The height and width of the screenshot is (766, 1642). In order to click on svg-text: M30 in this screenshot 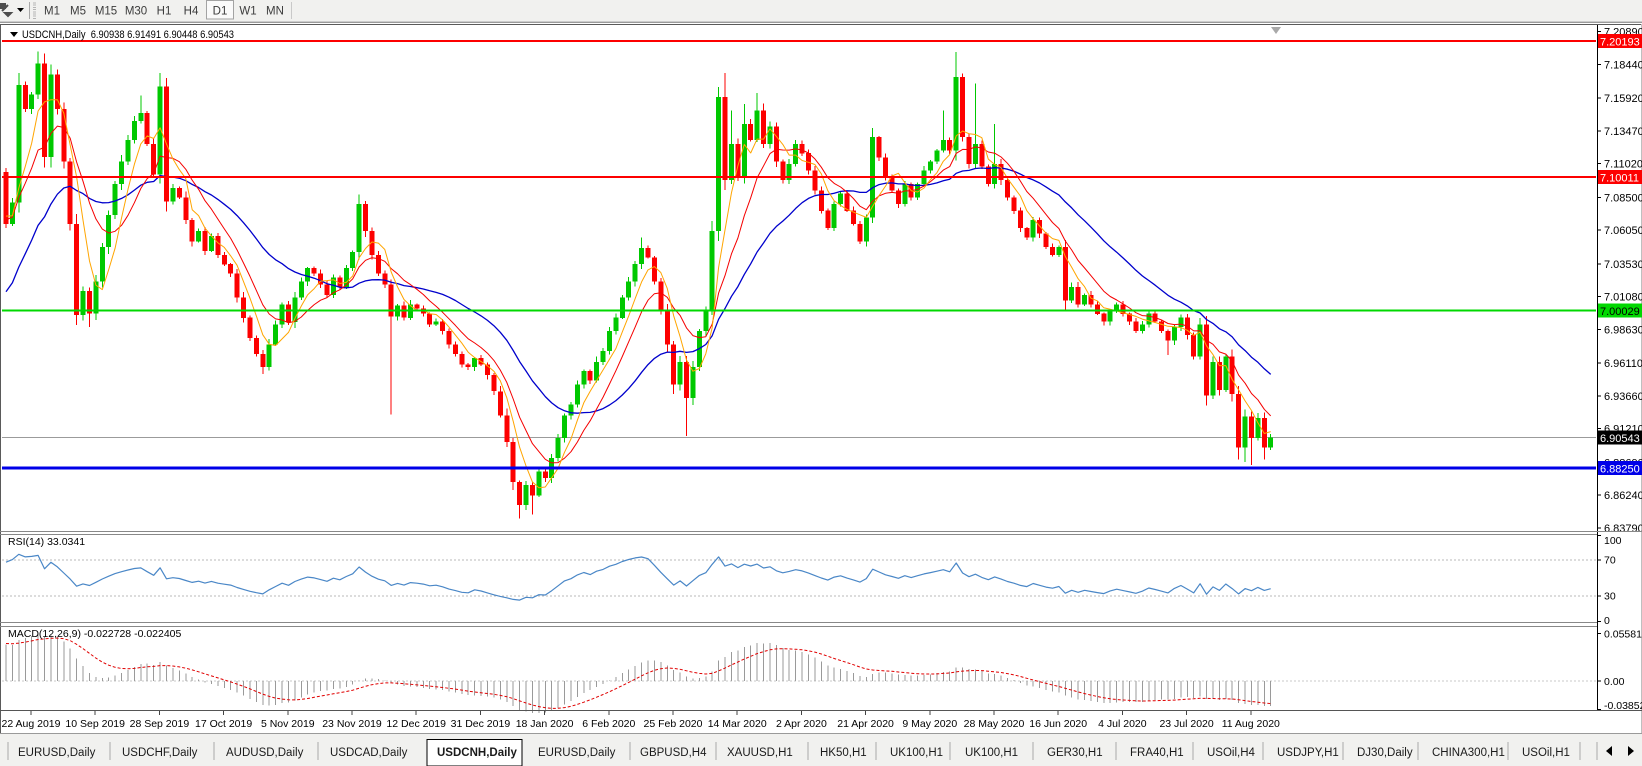, I will do `click(136, 12)`.